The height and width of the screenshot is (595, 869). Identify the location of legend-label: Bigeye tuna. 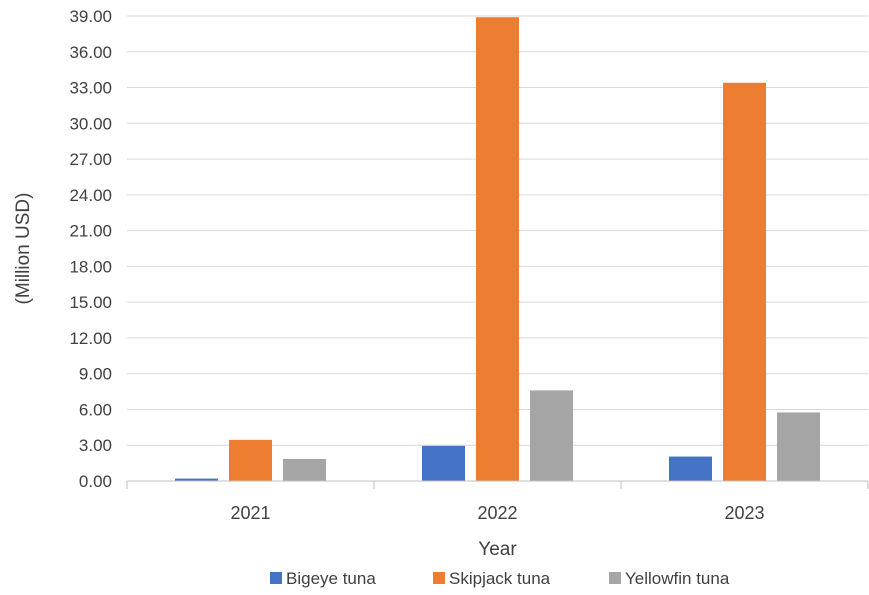
(331, 578).